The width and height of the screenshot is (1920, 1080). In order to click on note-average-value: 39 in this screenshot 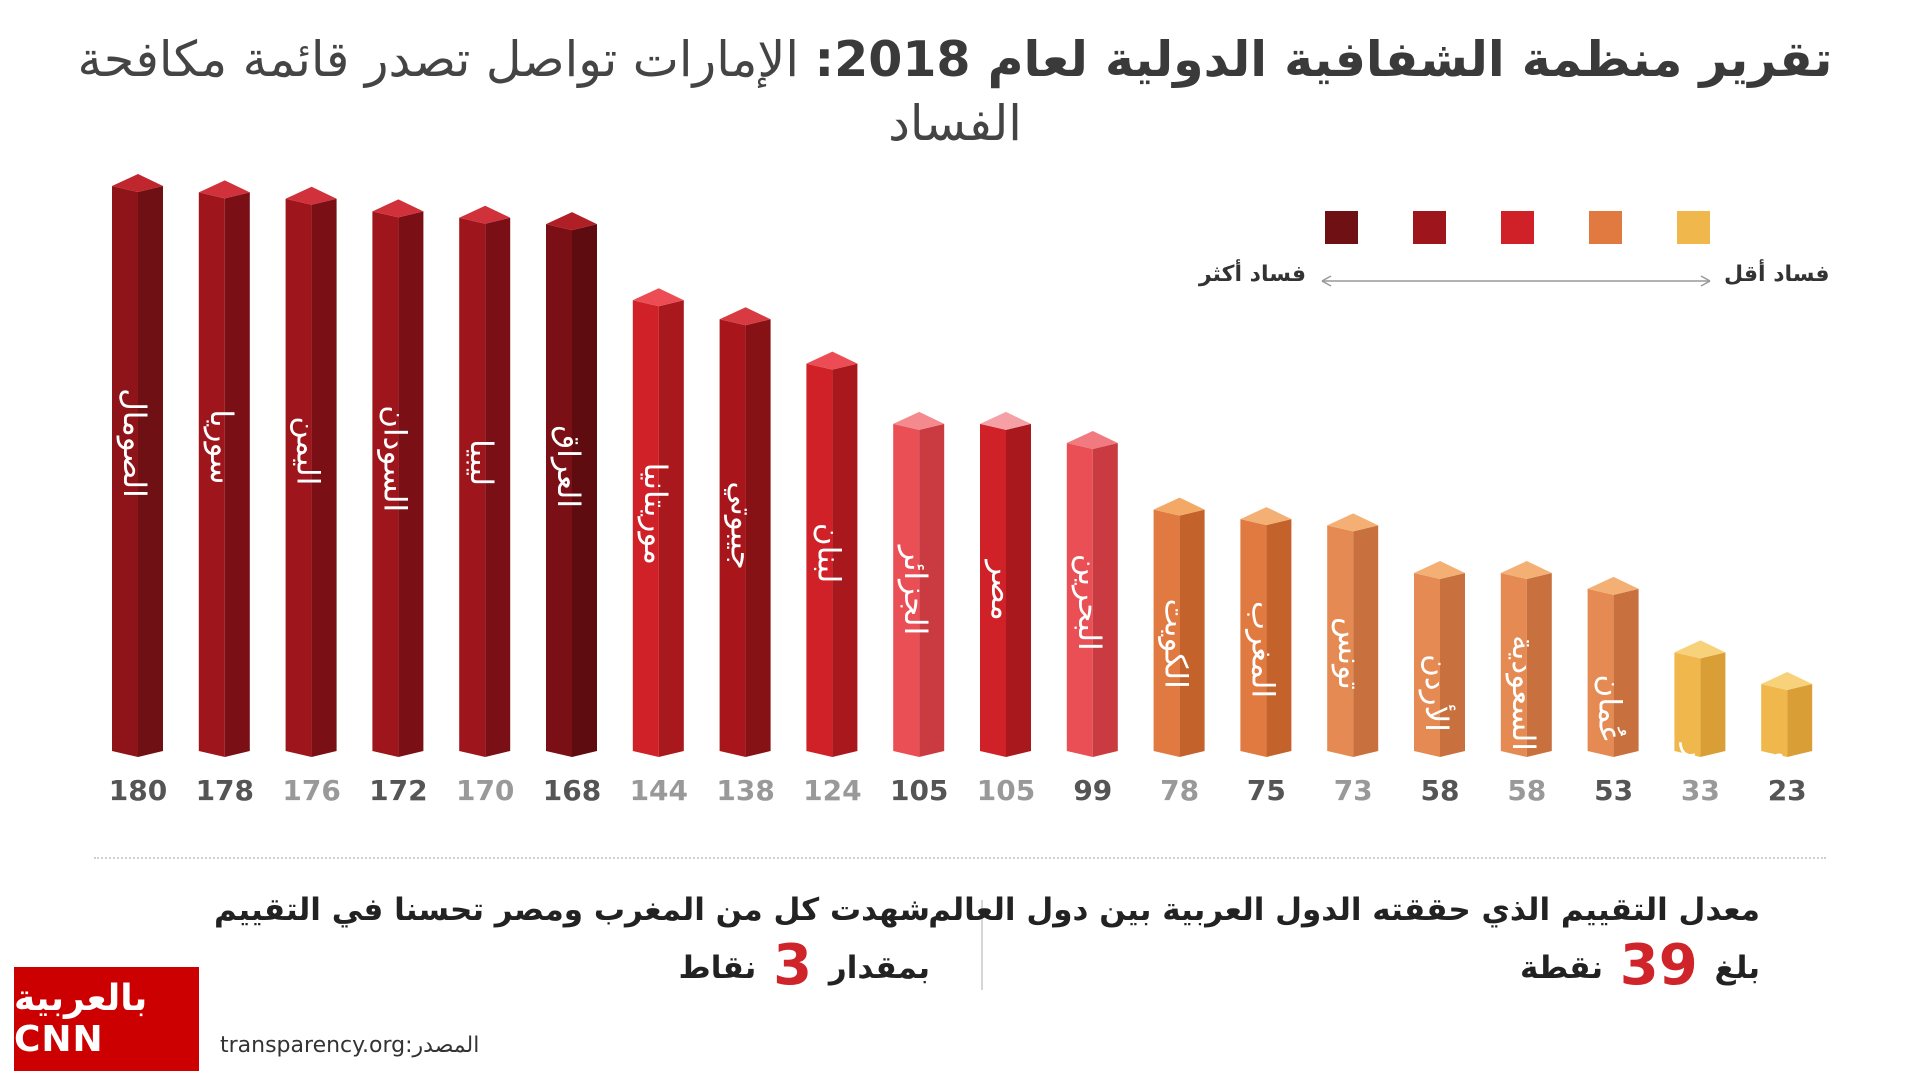, I will do `click(1658, 965)`.